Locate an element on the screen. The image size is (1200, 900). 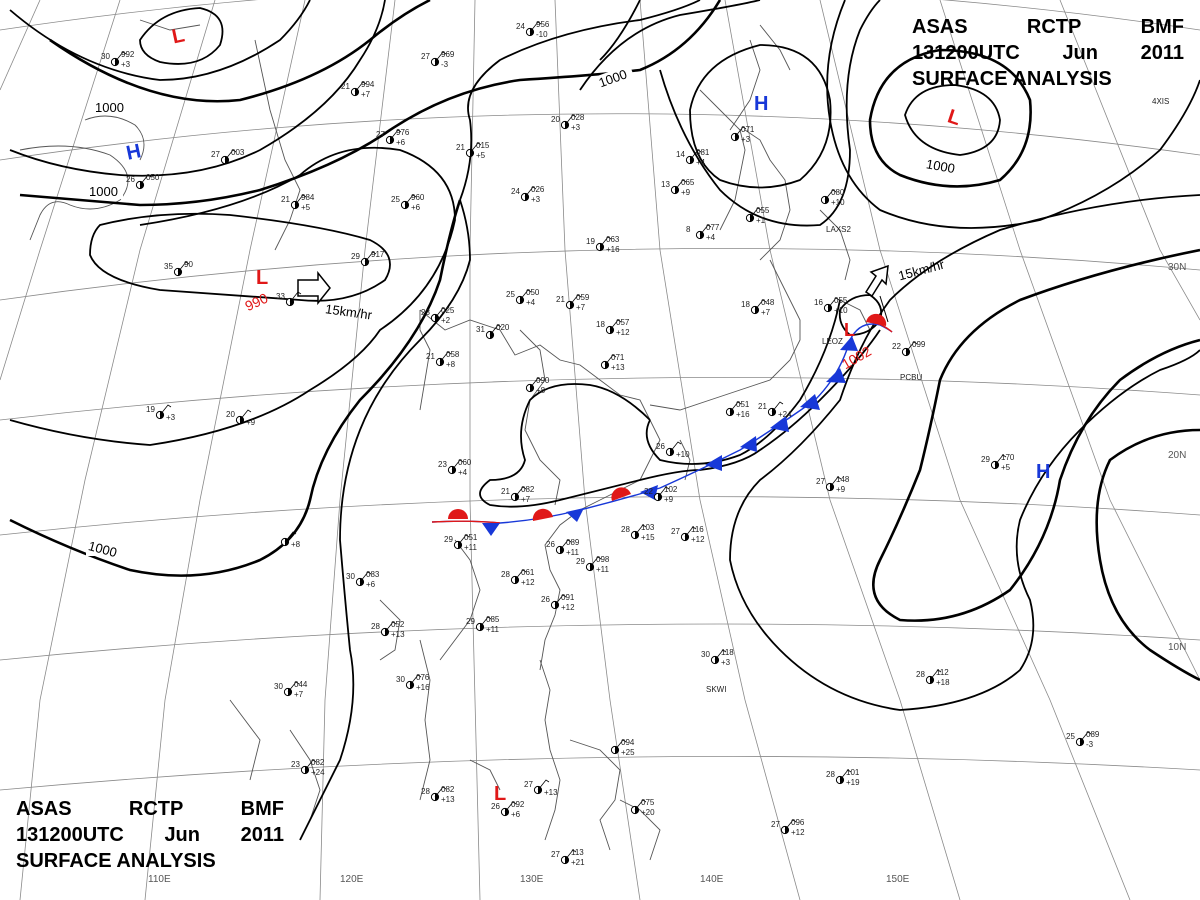
station-pressure: 025 is located at coordinates (448, 310).